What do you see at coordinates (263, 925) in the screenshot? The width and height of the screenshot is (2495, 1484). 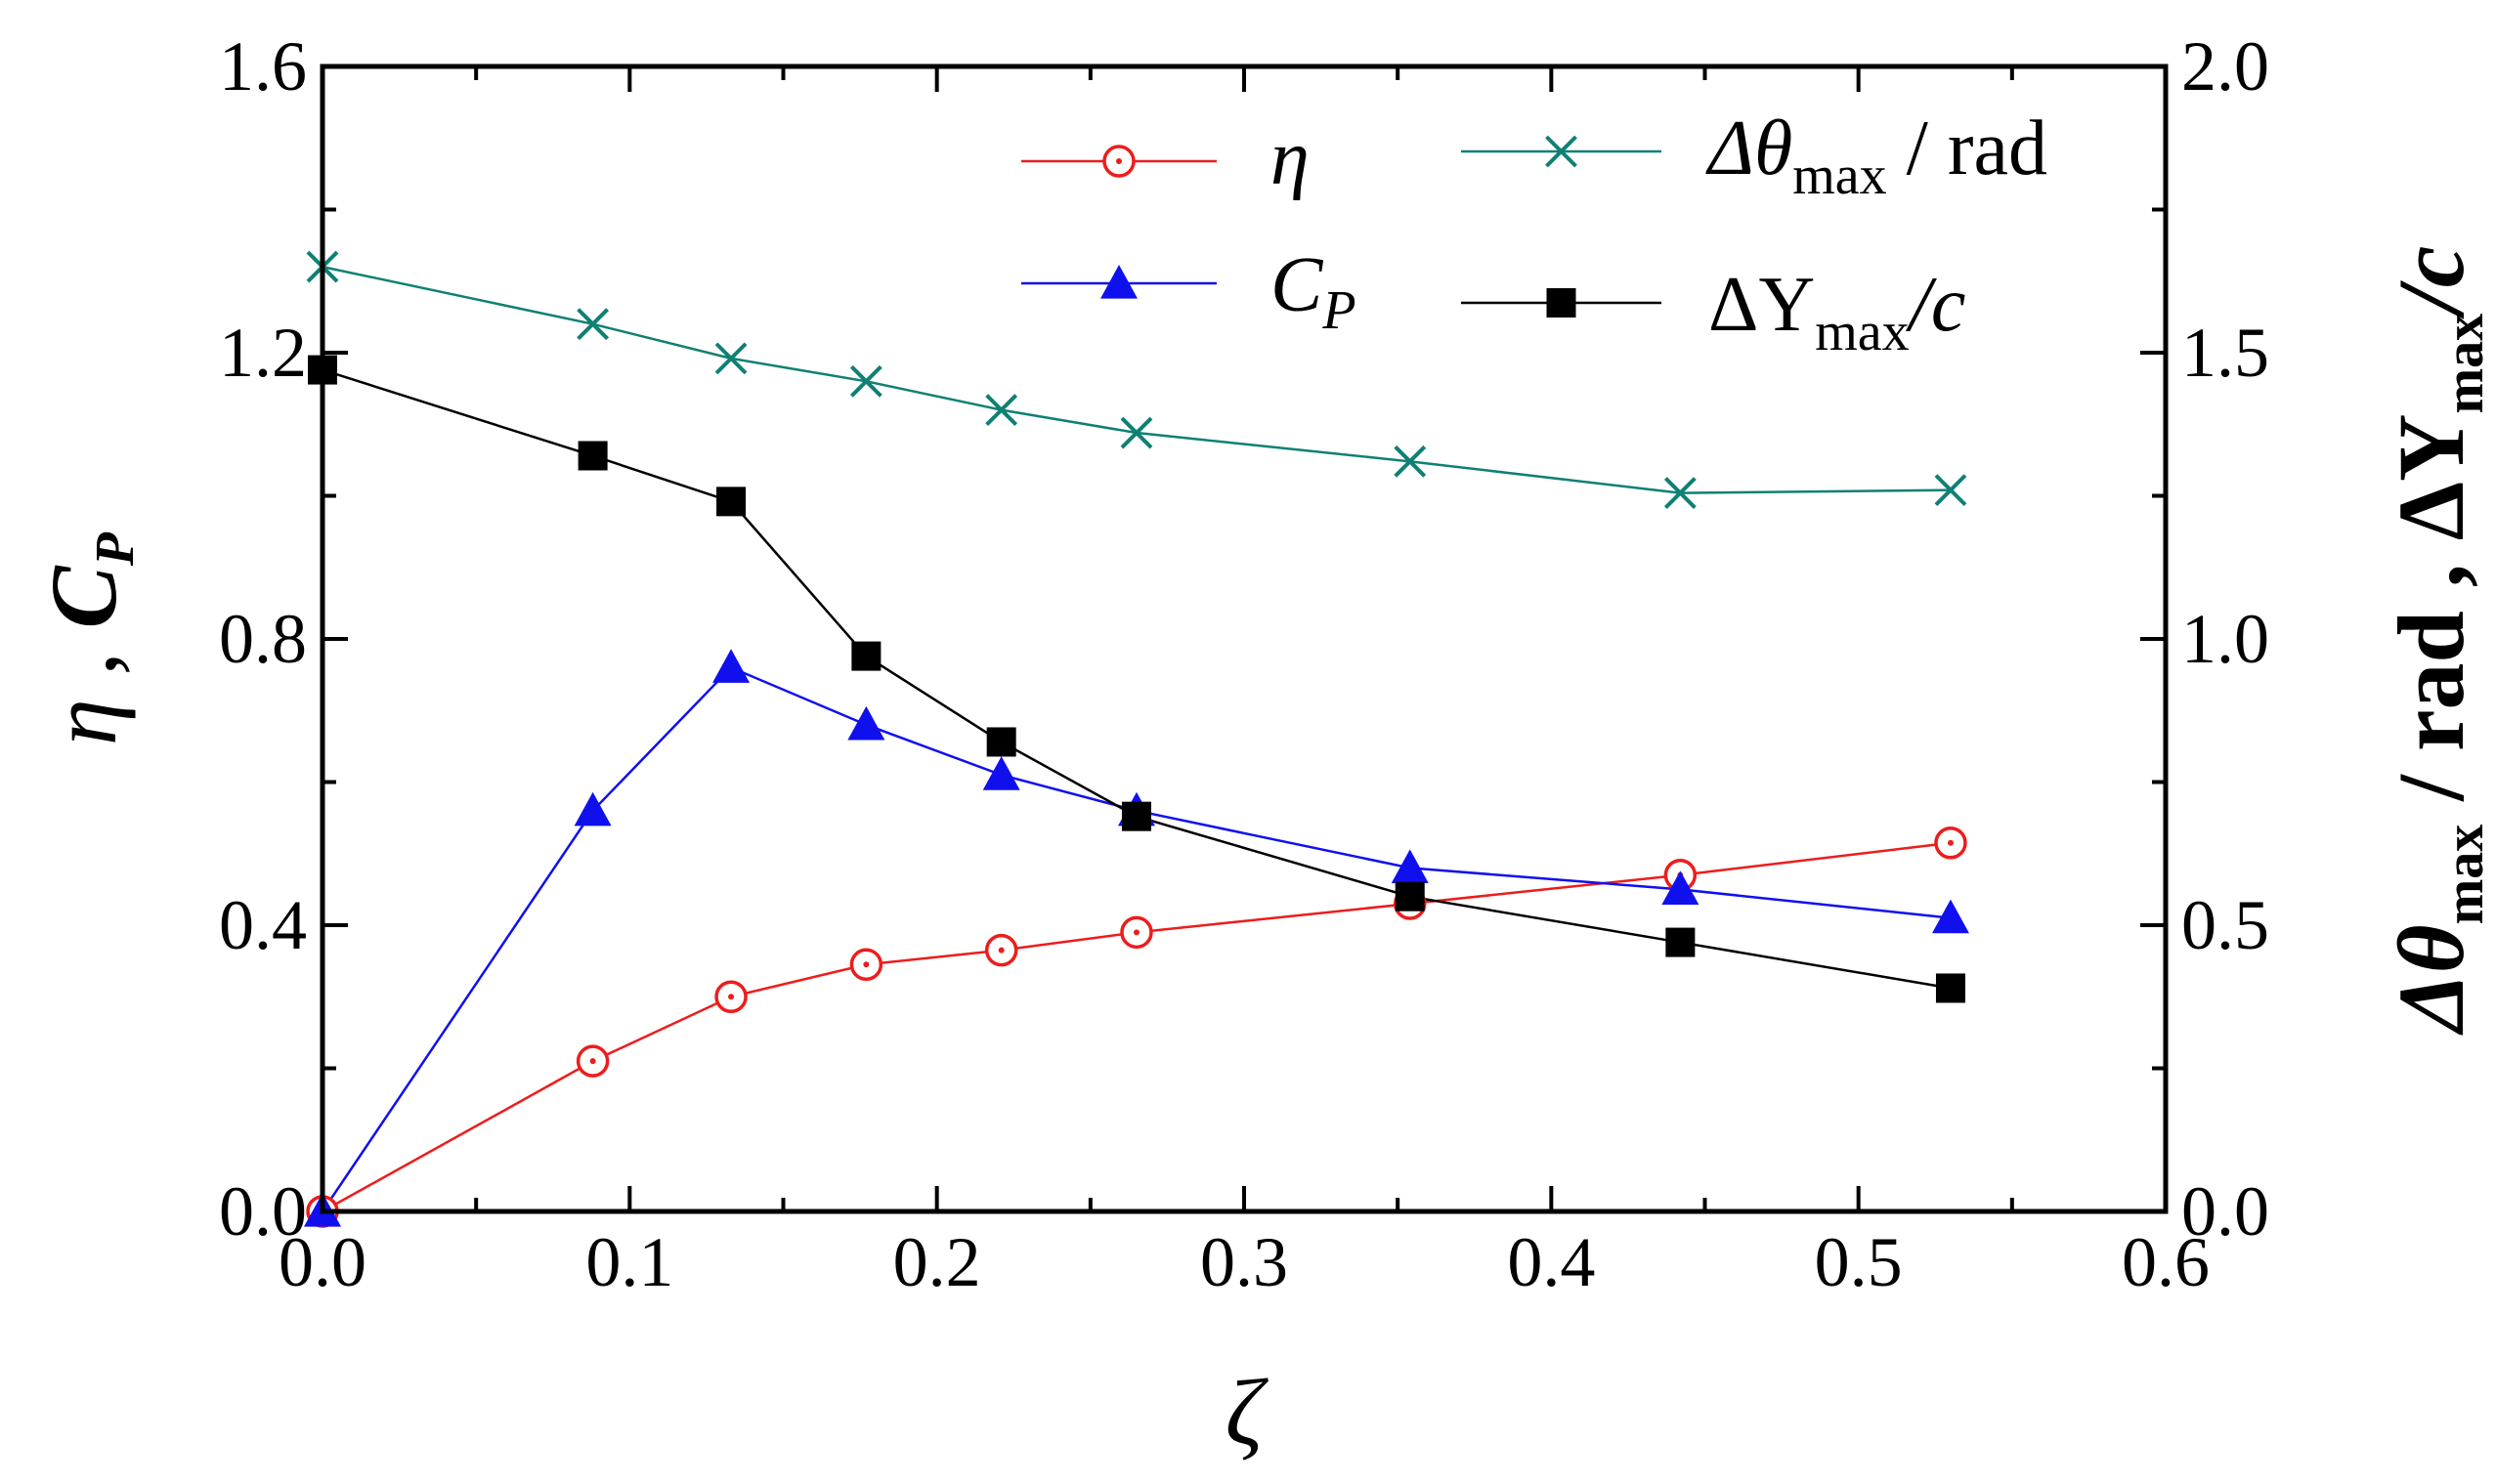 I see `y-left-tick-label: 0.4` at bounding box center [263, 925].